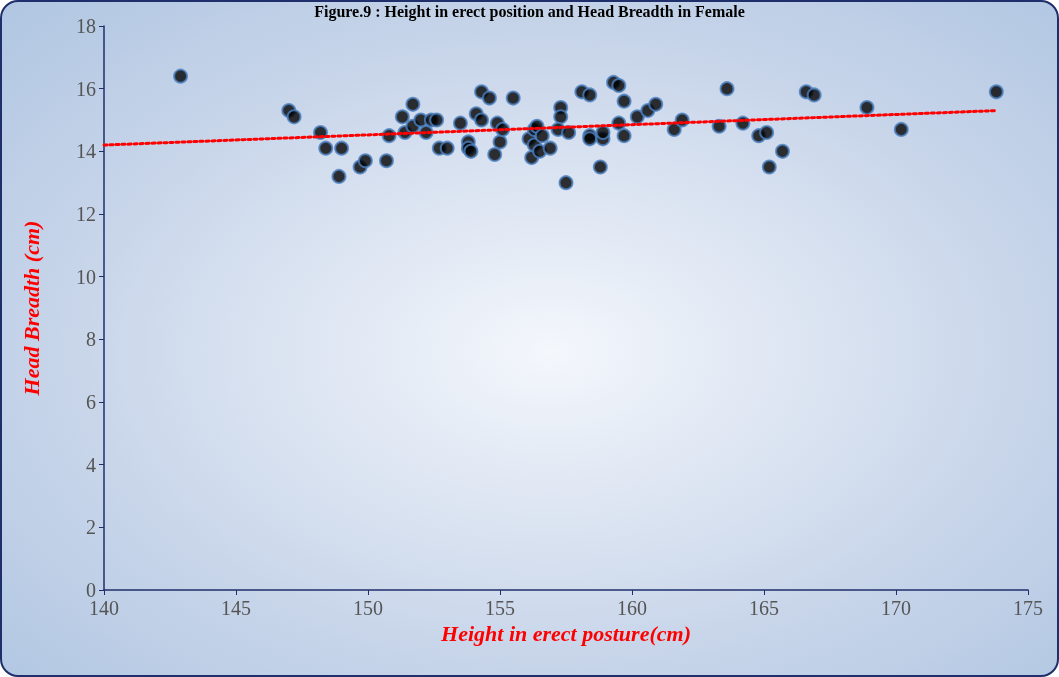 This screenshot has width=1059, height=677. What do you see at coordinates (1028, 608) in the screenshot?
I see `x-tick-label: 175` at bounding box center [1028, 608].